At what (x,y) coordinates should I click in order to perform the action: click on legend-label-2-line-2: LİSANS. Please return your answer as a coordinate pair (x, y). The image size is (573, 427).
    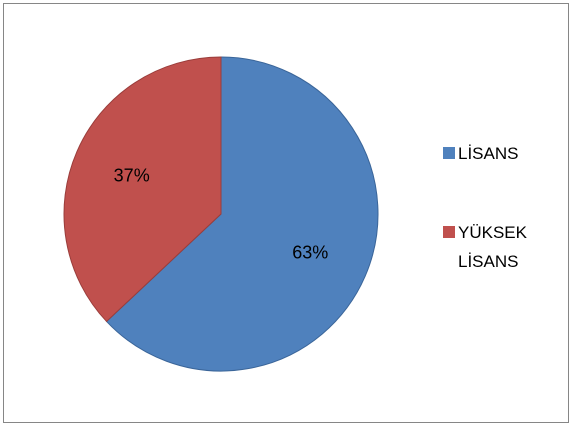
    Looking at the image, I should click on (488, 261).